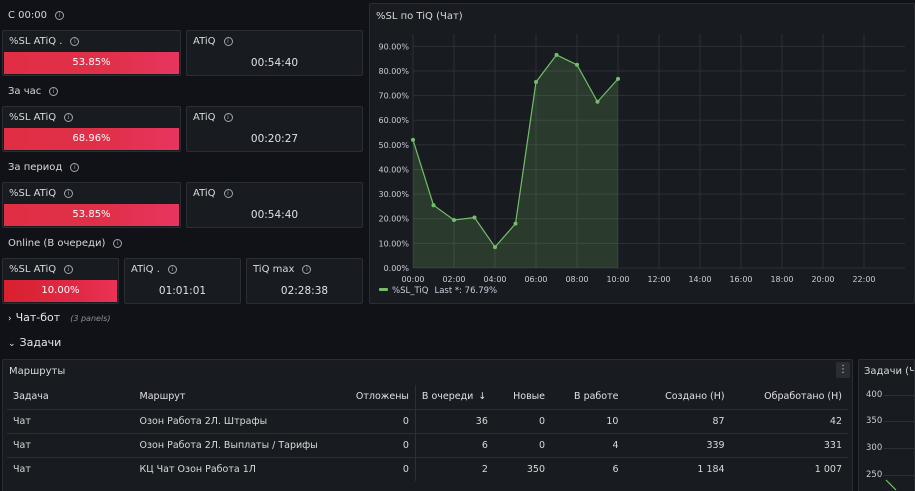 This screenshot has width=915, height=491. What do you see at coordinates (822, 279) in the screenshot?
I see `x-tick-label: 20:00` at bounding box center [822, 279].